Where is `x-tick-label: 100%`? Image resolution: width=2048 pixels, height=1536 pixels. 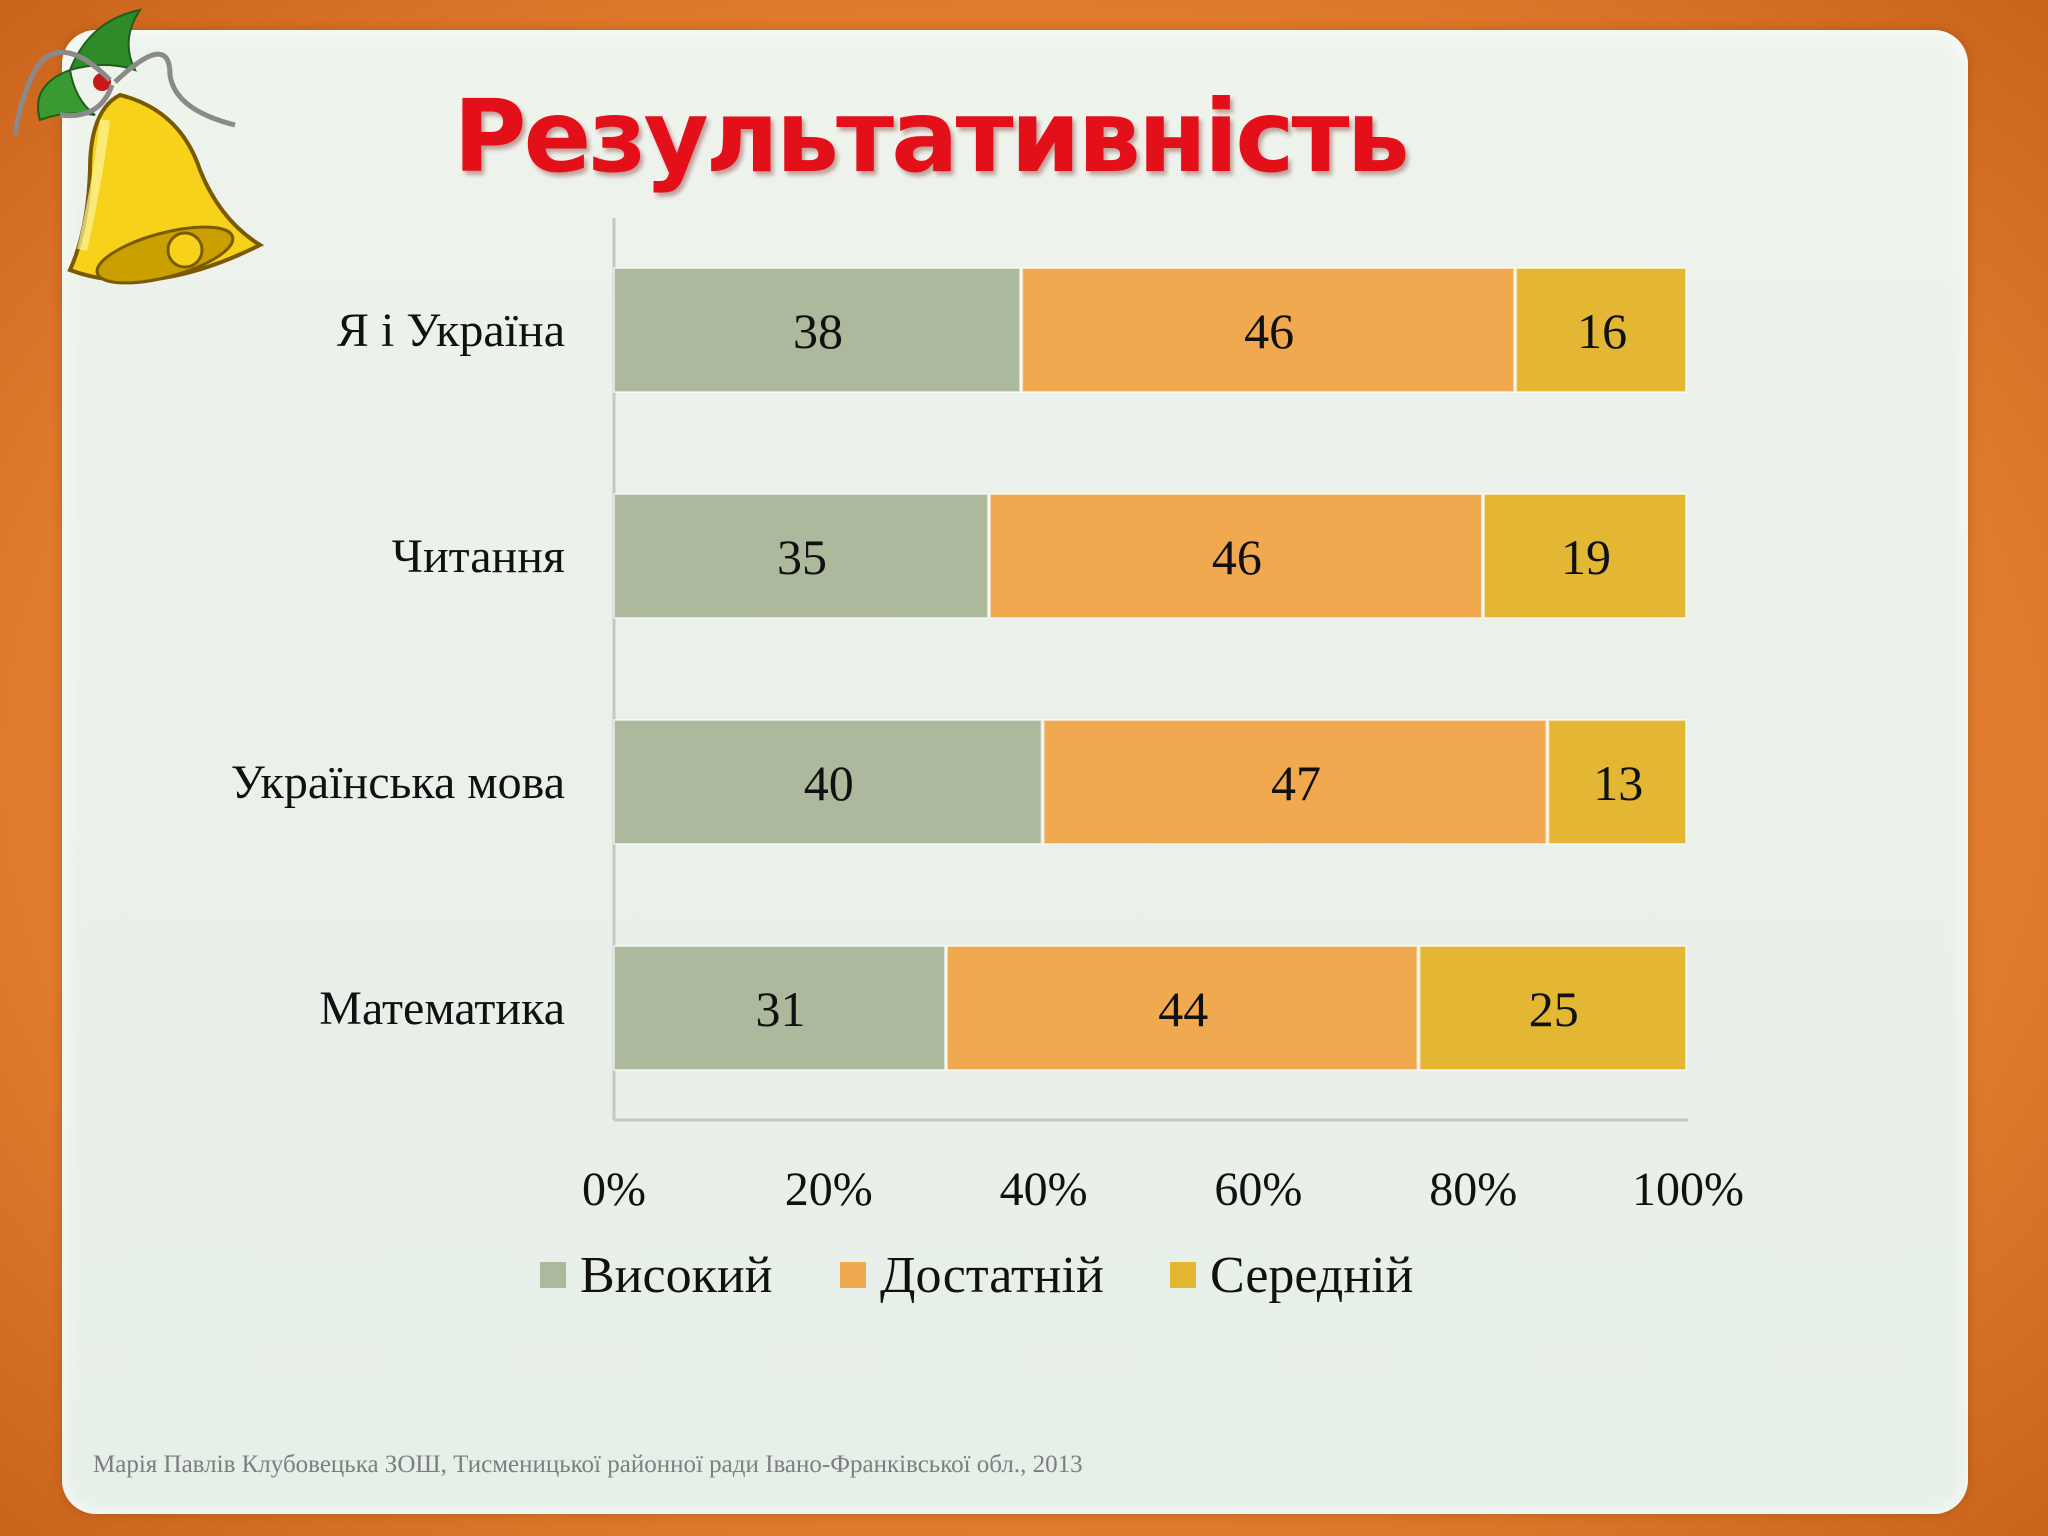 x-tick-label: 100% is located at coordinates (1688, 1189).